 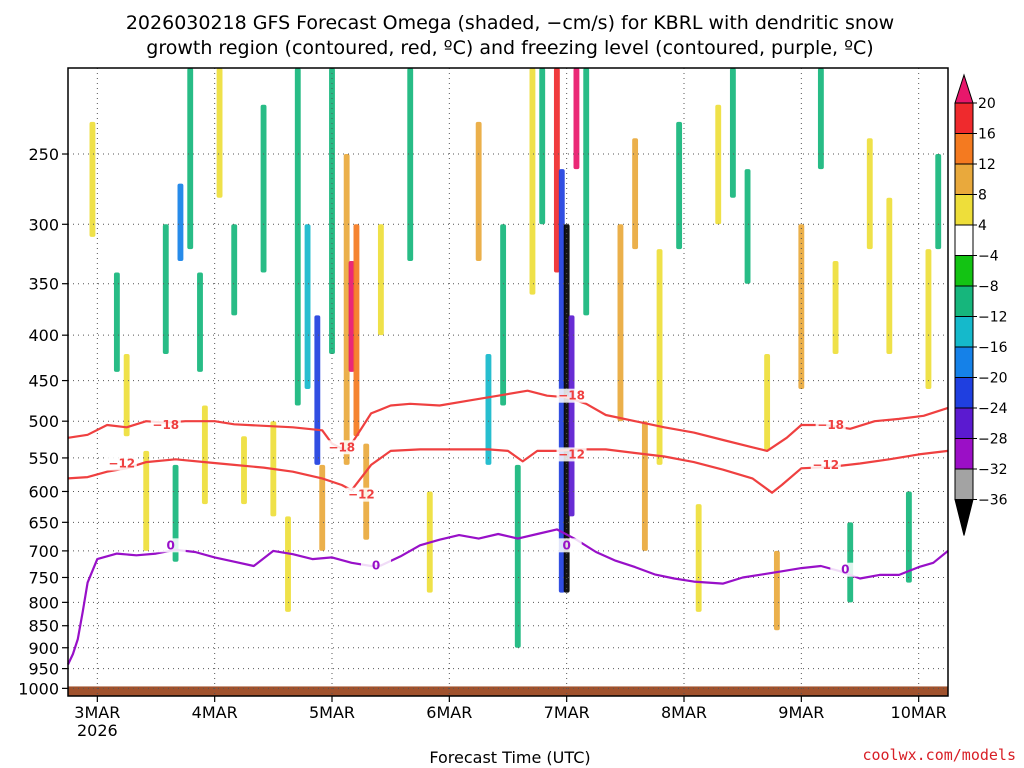 What do you see at coordinates (987, 104) in the screenshot?
I see `colorbar-label-0: 20` at bounding box center [987, 104].